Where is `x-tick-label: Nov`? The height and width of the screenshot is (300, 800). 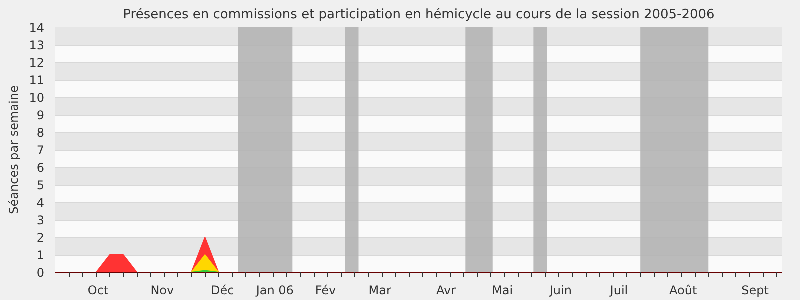 x-tick-label: Nov is located at coordinates (162, 291).